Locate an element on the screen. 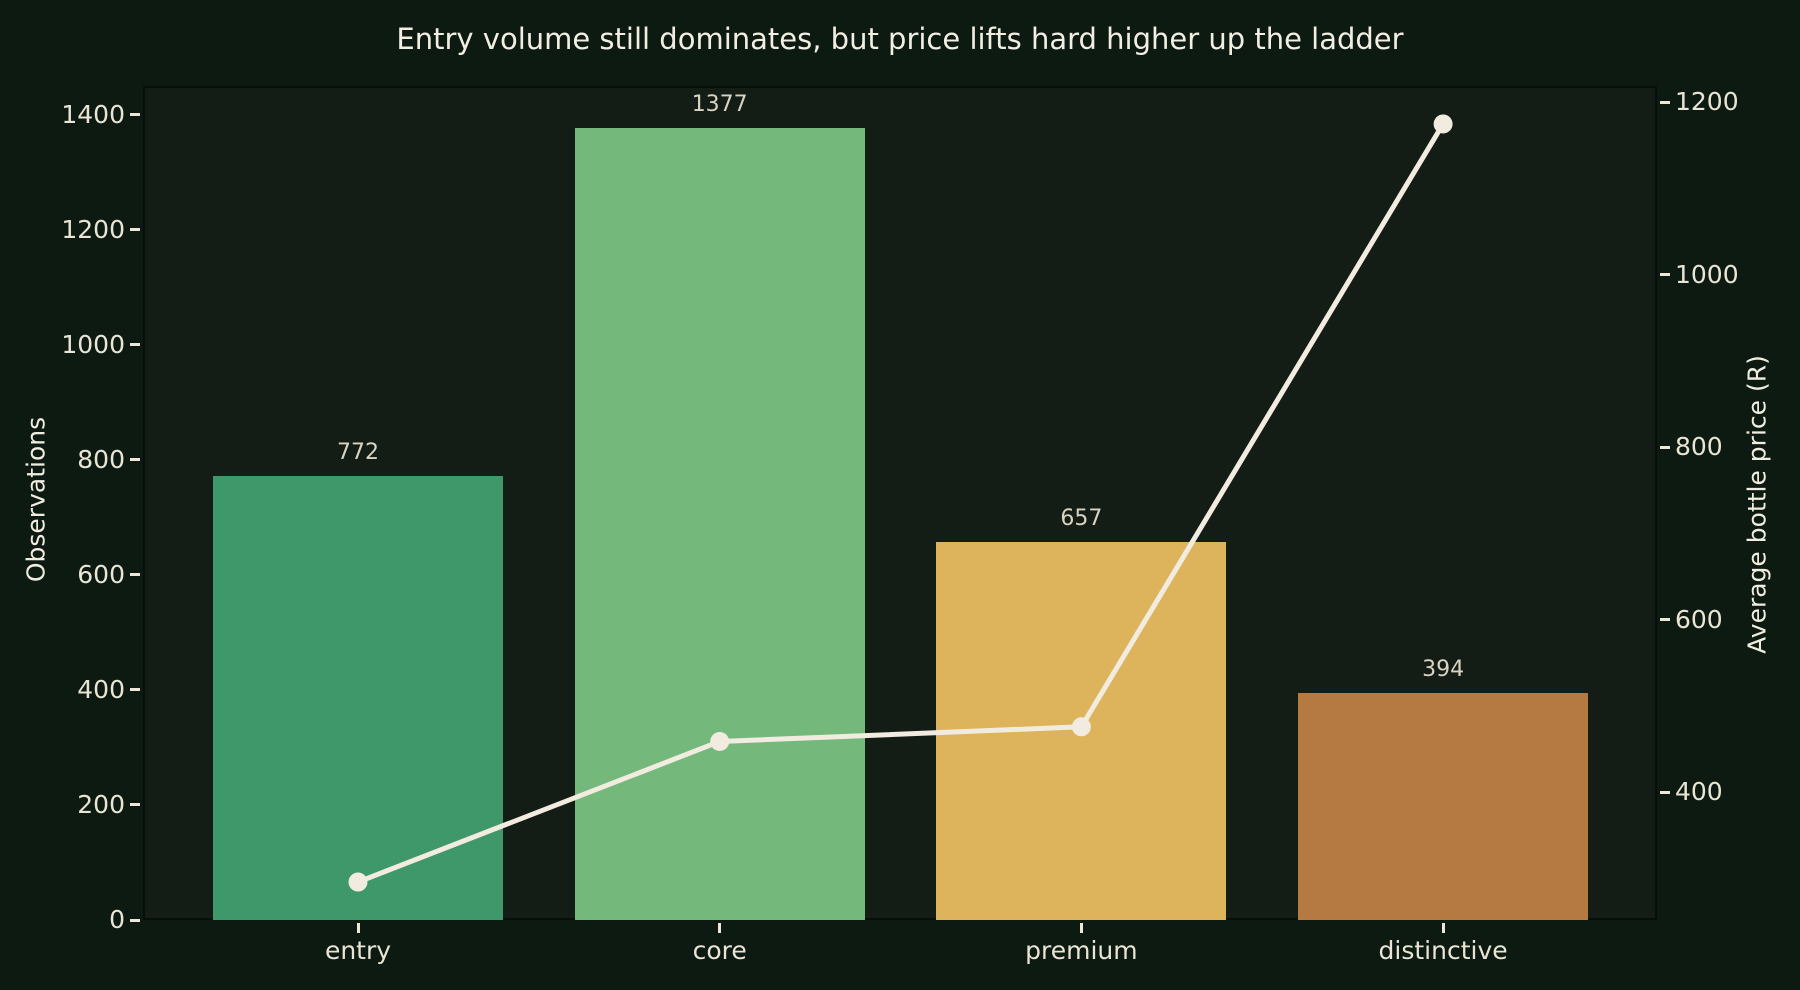 This screenshot has width=1800, height=990. right-tick-label: 600 is located at coordinates (1699, 619).